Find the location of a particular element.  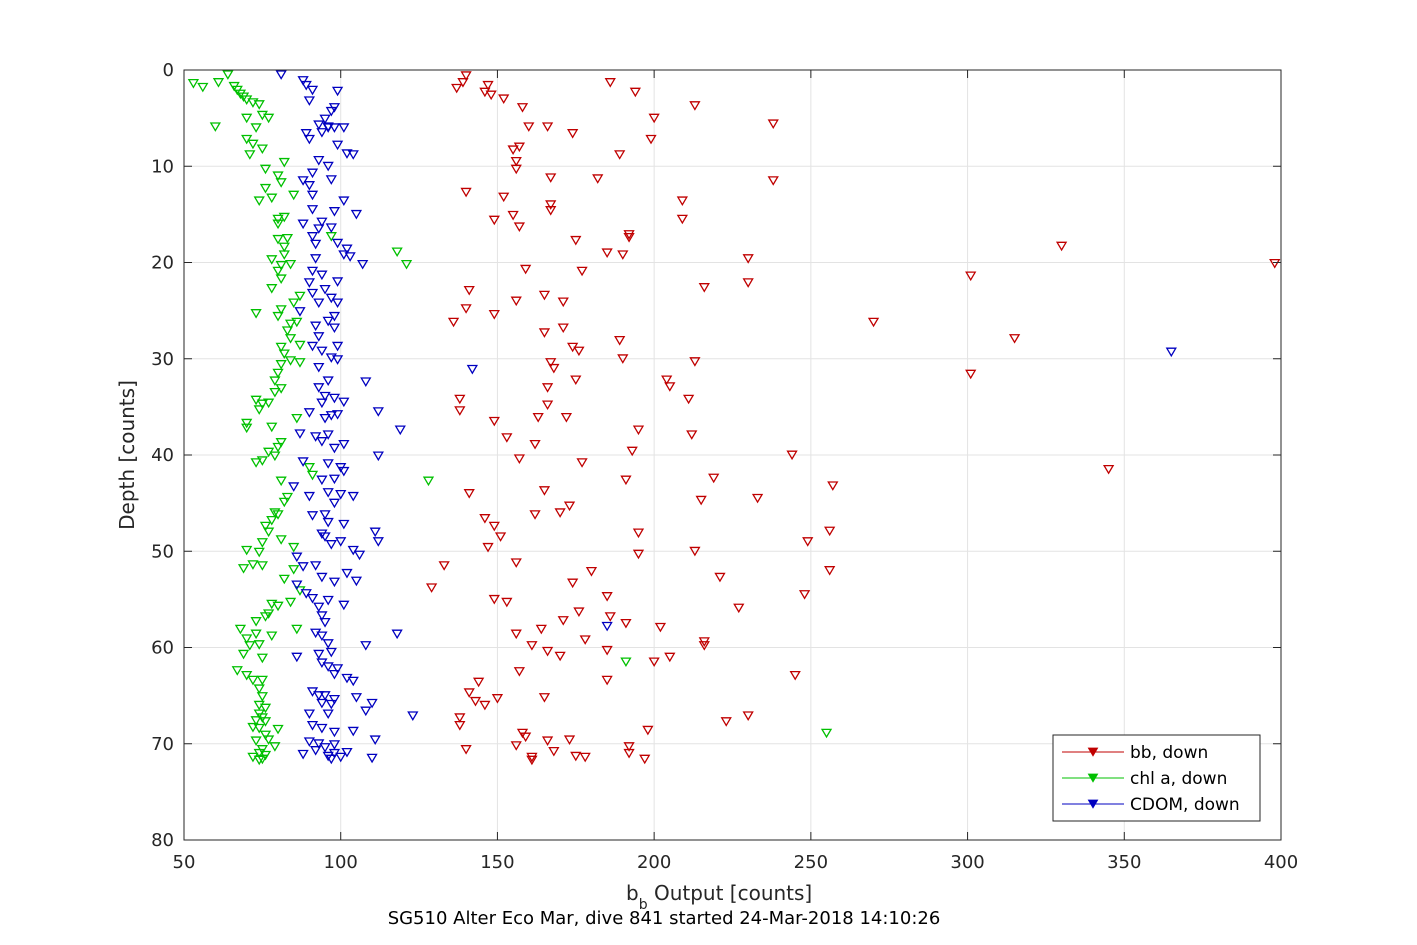

legend-marker is located at coordinates (1093, 778).